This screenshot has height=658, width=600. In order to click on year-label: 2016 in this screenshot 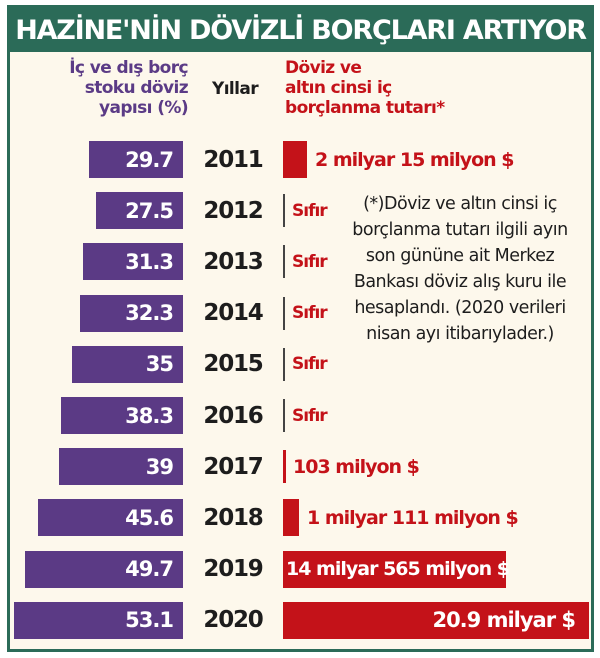, I will do `click(233, 415)`.